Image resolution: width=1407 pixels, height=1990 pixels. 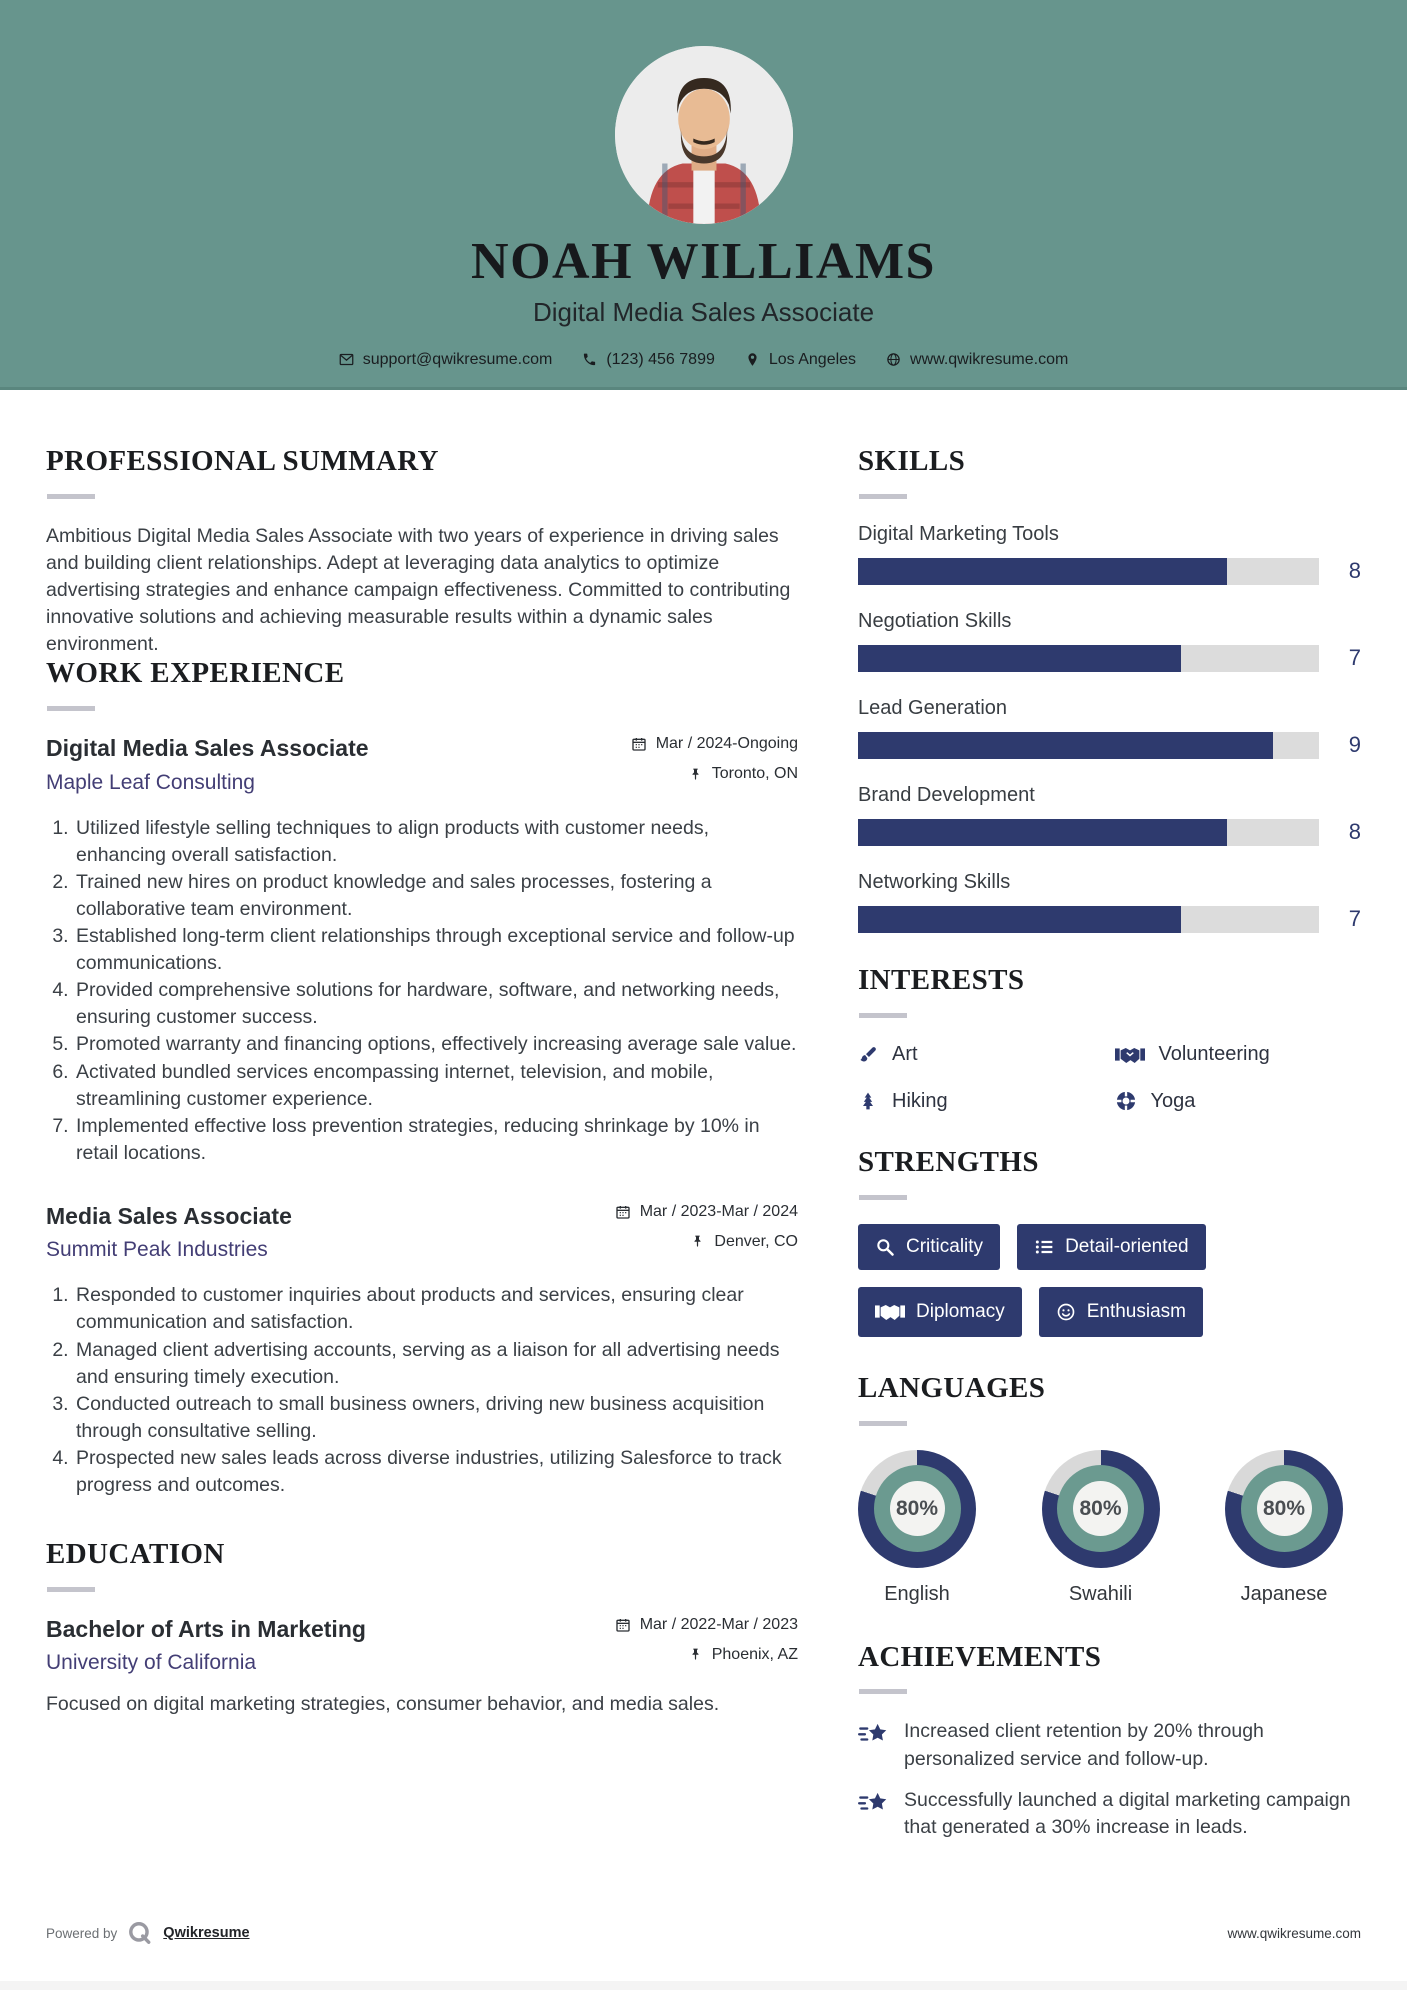 What do you see at coordinates (1109, 902) in the screenshot?
I see `skill-item: Networking Skills 7` at bounding box center [1109, 902].